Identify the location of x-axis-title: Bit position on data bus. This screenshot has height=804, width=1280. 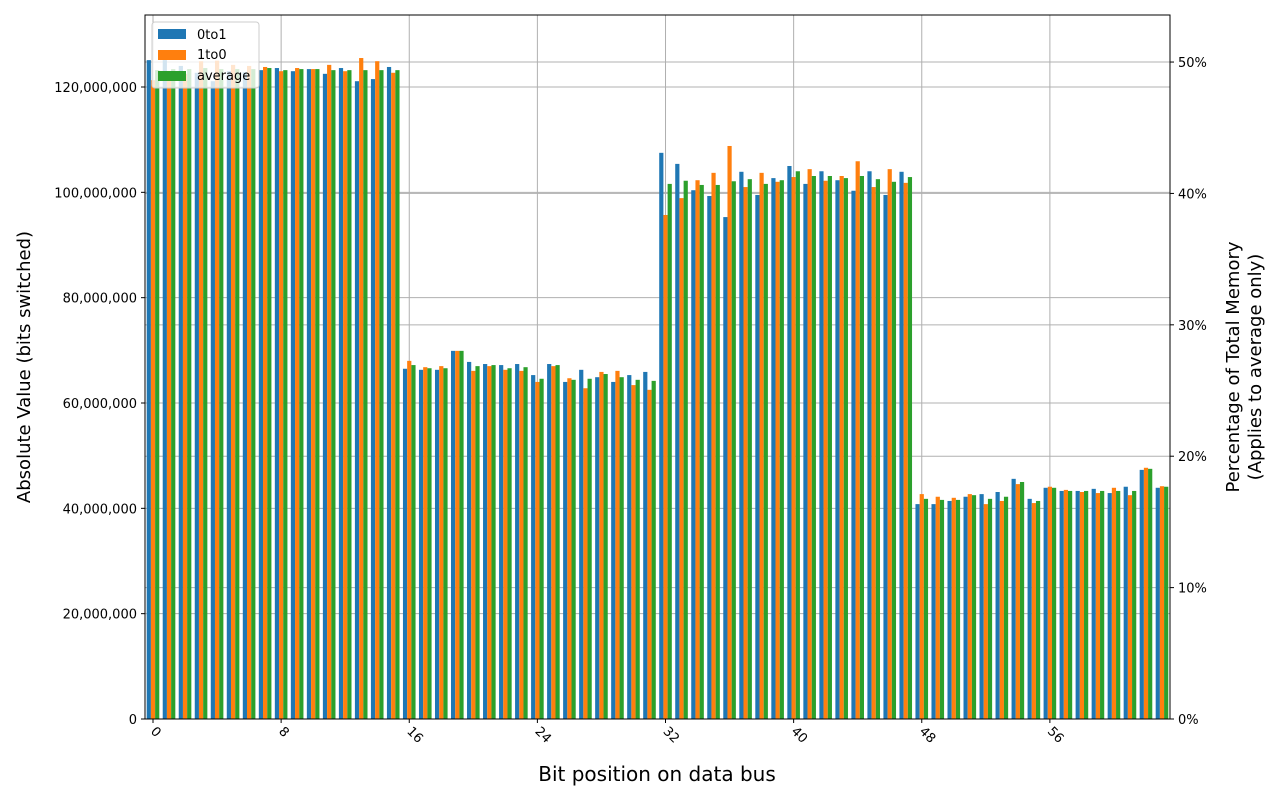
(657, 774).